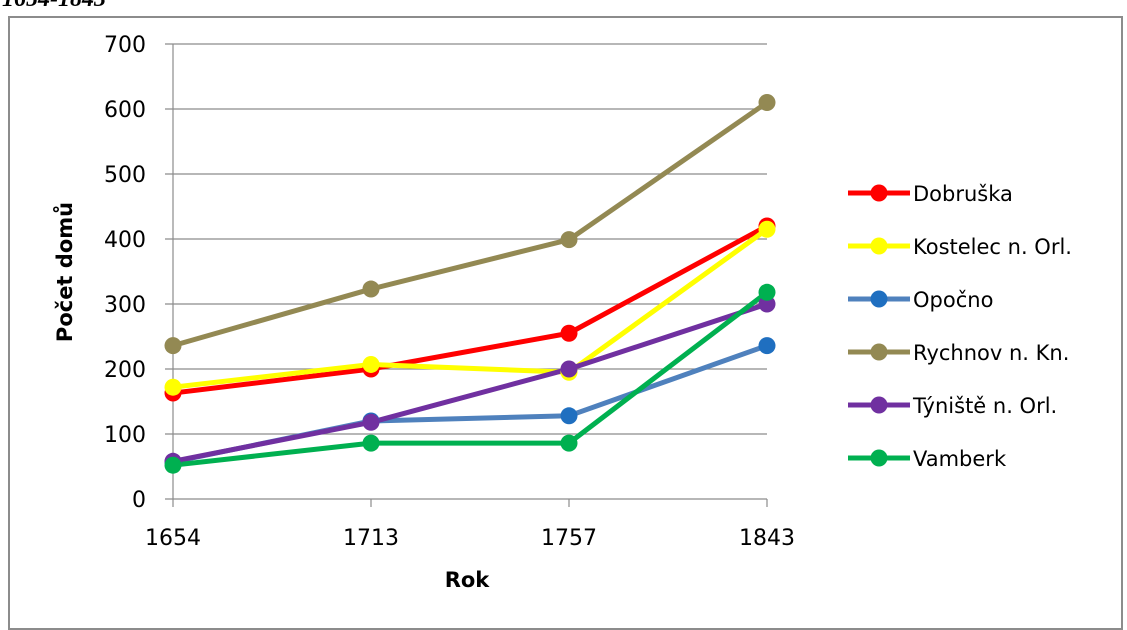 The height and width of the screenshot is (630, 1127). I want to click on y-axis-title: Počet domů, so click(65, 272).